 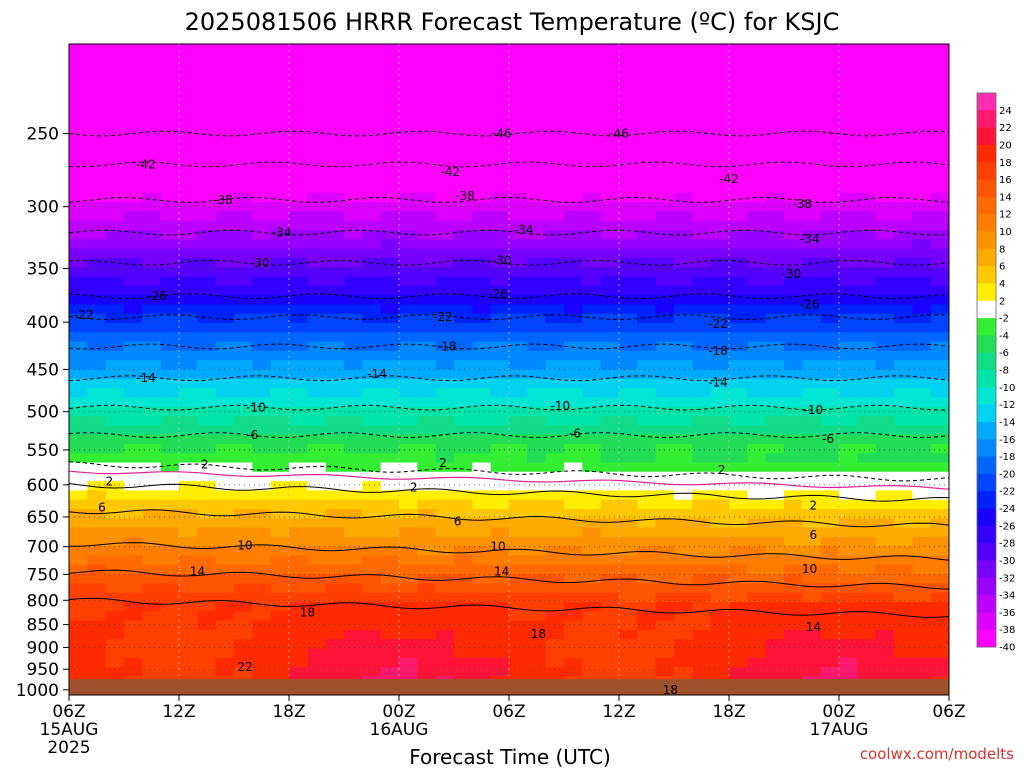 What do you see at coordinates (414, 488) in the screenshot?
I see `contour-label: 2` at bounding box center [414, 488].